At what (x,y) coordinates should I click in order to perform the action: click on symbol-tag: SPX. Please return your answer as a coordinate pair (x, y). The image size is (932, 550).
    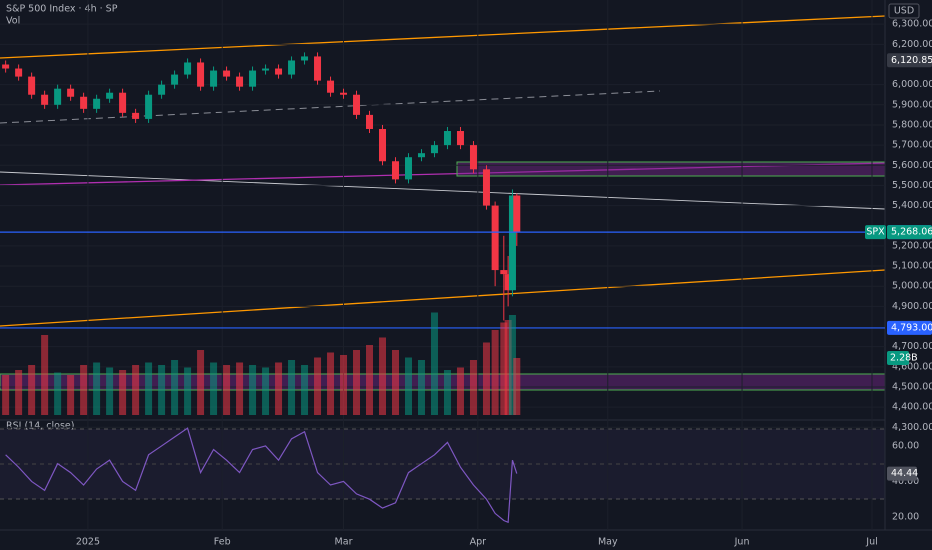
    Looking at the image, I should click on (875, 232).